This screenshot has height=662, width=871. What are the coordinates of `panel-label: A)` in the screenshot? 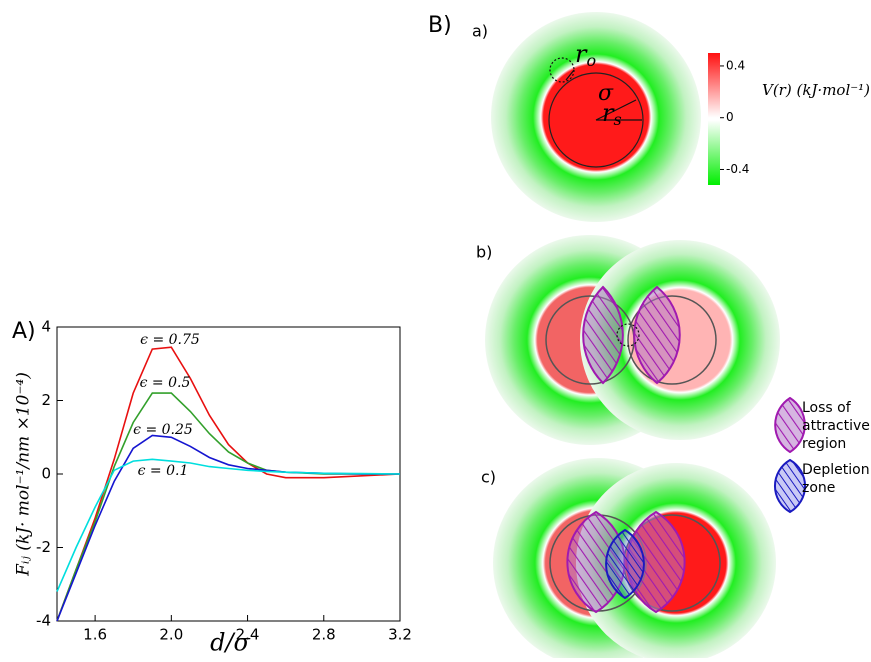 It's located at (24, 331).